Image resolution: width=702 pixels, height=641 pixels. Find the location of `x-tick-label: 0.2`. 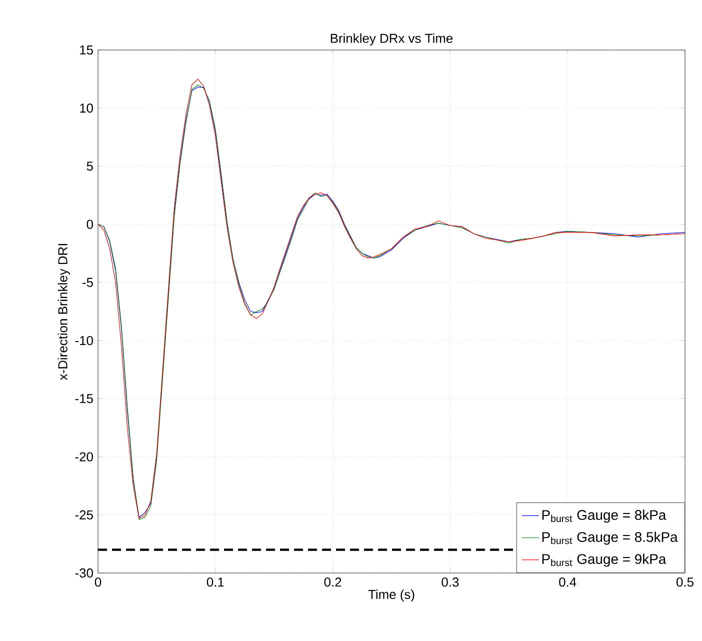

x-tick-label: 0.2 is located at coordinates (333, 582).